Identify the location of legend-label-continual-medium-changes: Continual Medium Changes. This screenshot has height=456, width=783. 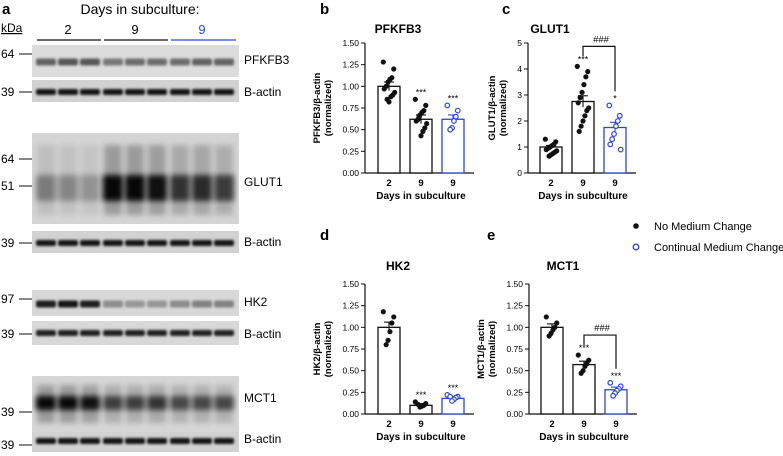
(718, 248).